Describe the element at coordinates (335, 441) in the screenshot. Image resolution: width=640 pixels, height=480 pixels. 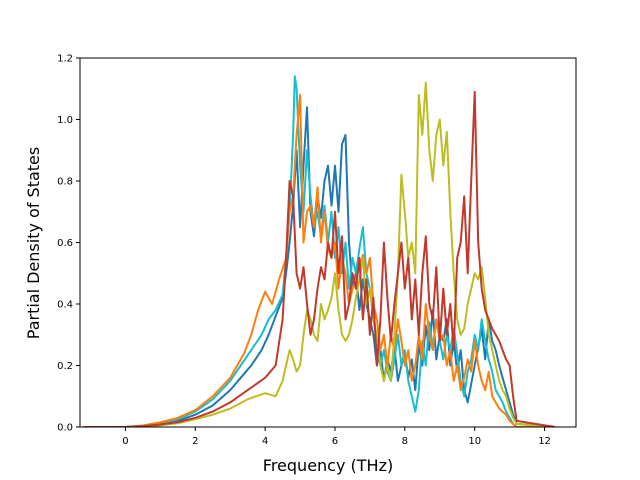
I see `x-tick-label: 6` at that location.